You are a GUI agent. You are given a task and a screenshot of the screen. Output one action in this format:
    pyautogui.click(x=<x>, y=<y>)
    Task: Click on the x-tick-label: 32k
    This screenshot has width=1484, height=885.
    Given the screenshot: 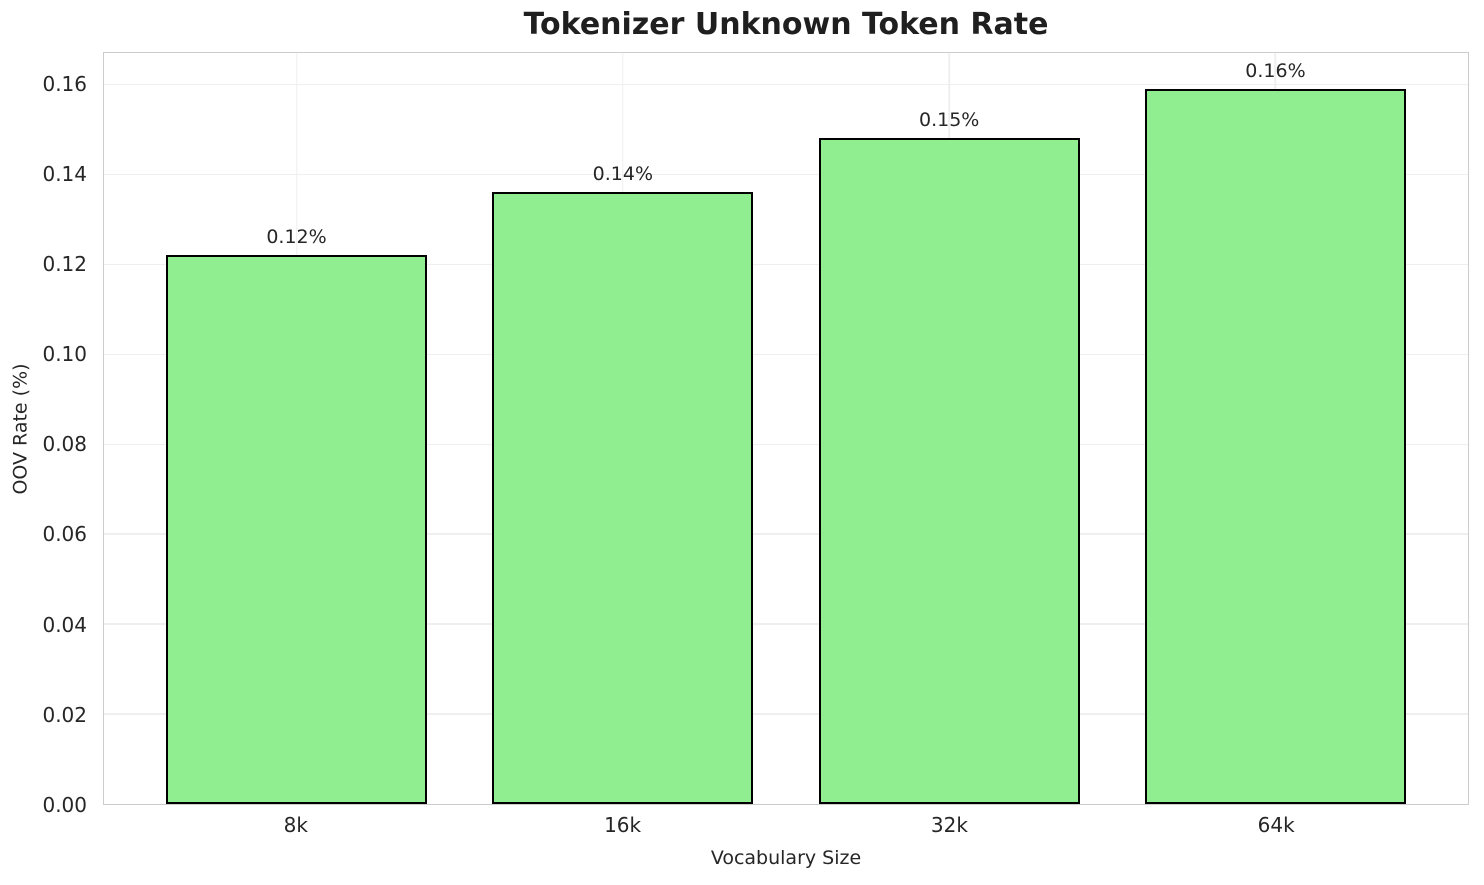 What is the action you would take?
    pyautogui.click(x=949, y=825)
    